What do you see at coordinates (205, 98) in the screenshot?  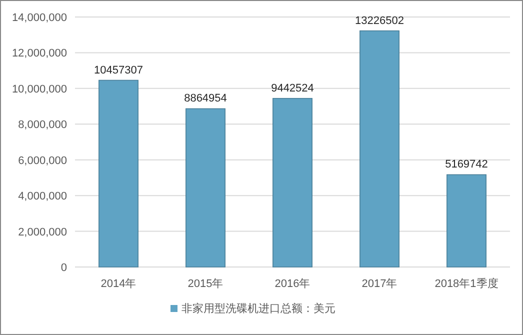 I see `data-label: 8864954` at bounding box center [205, 98].